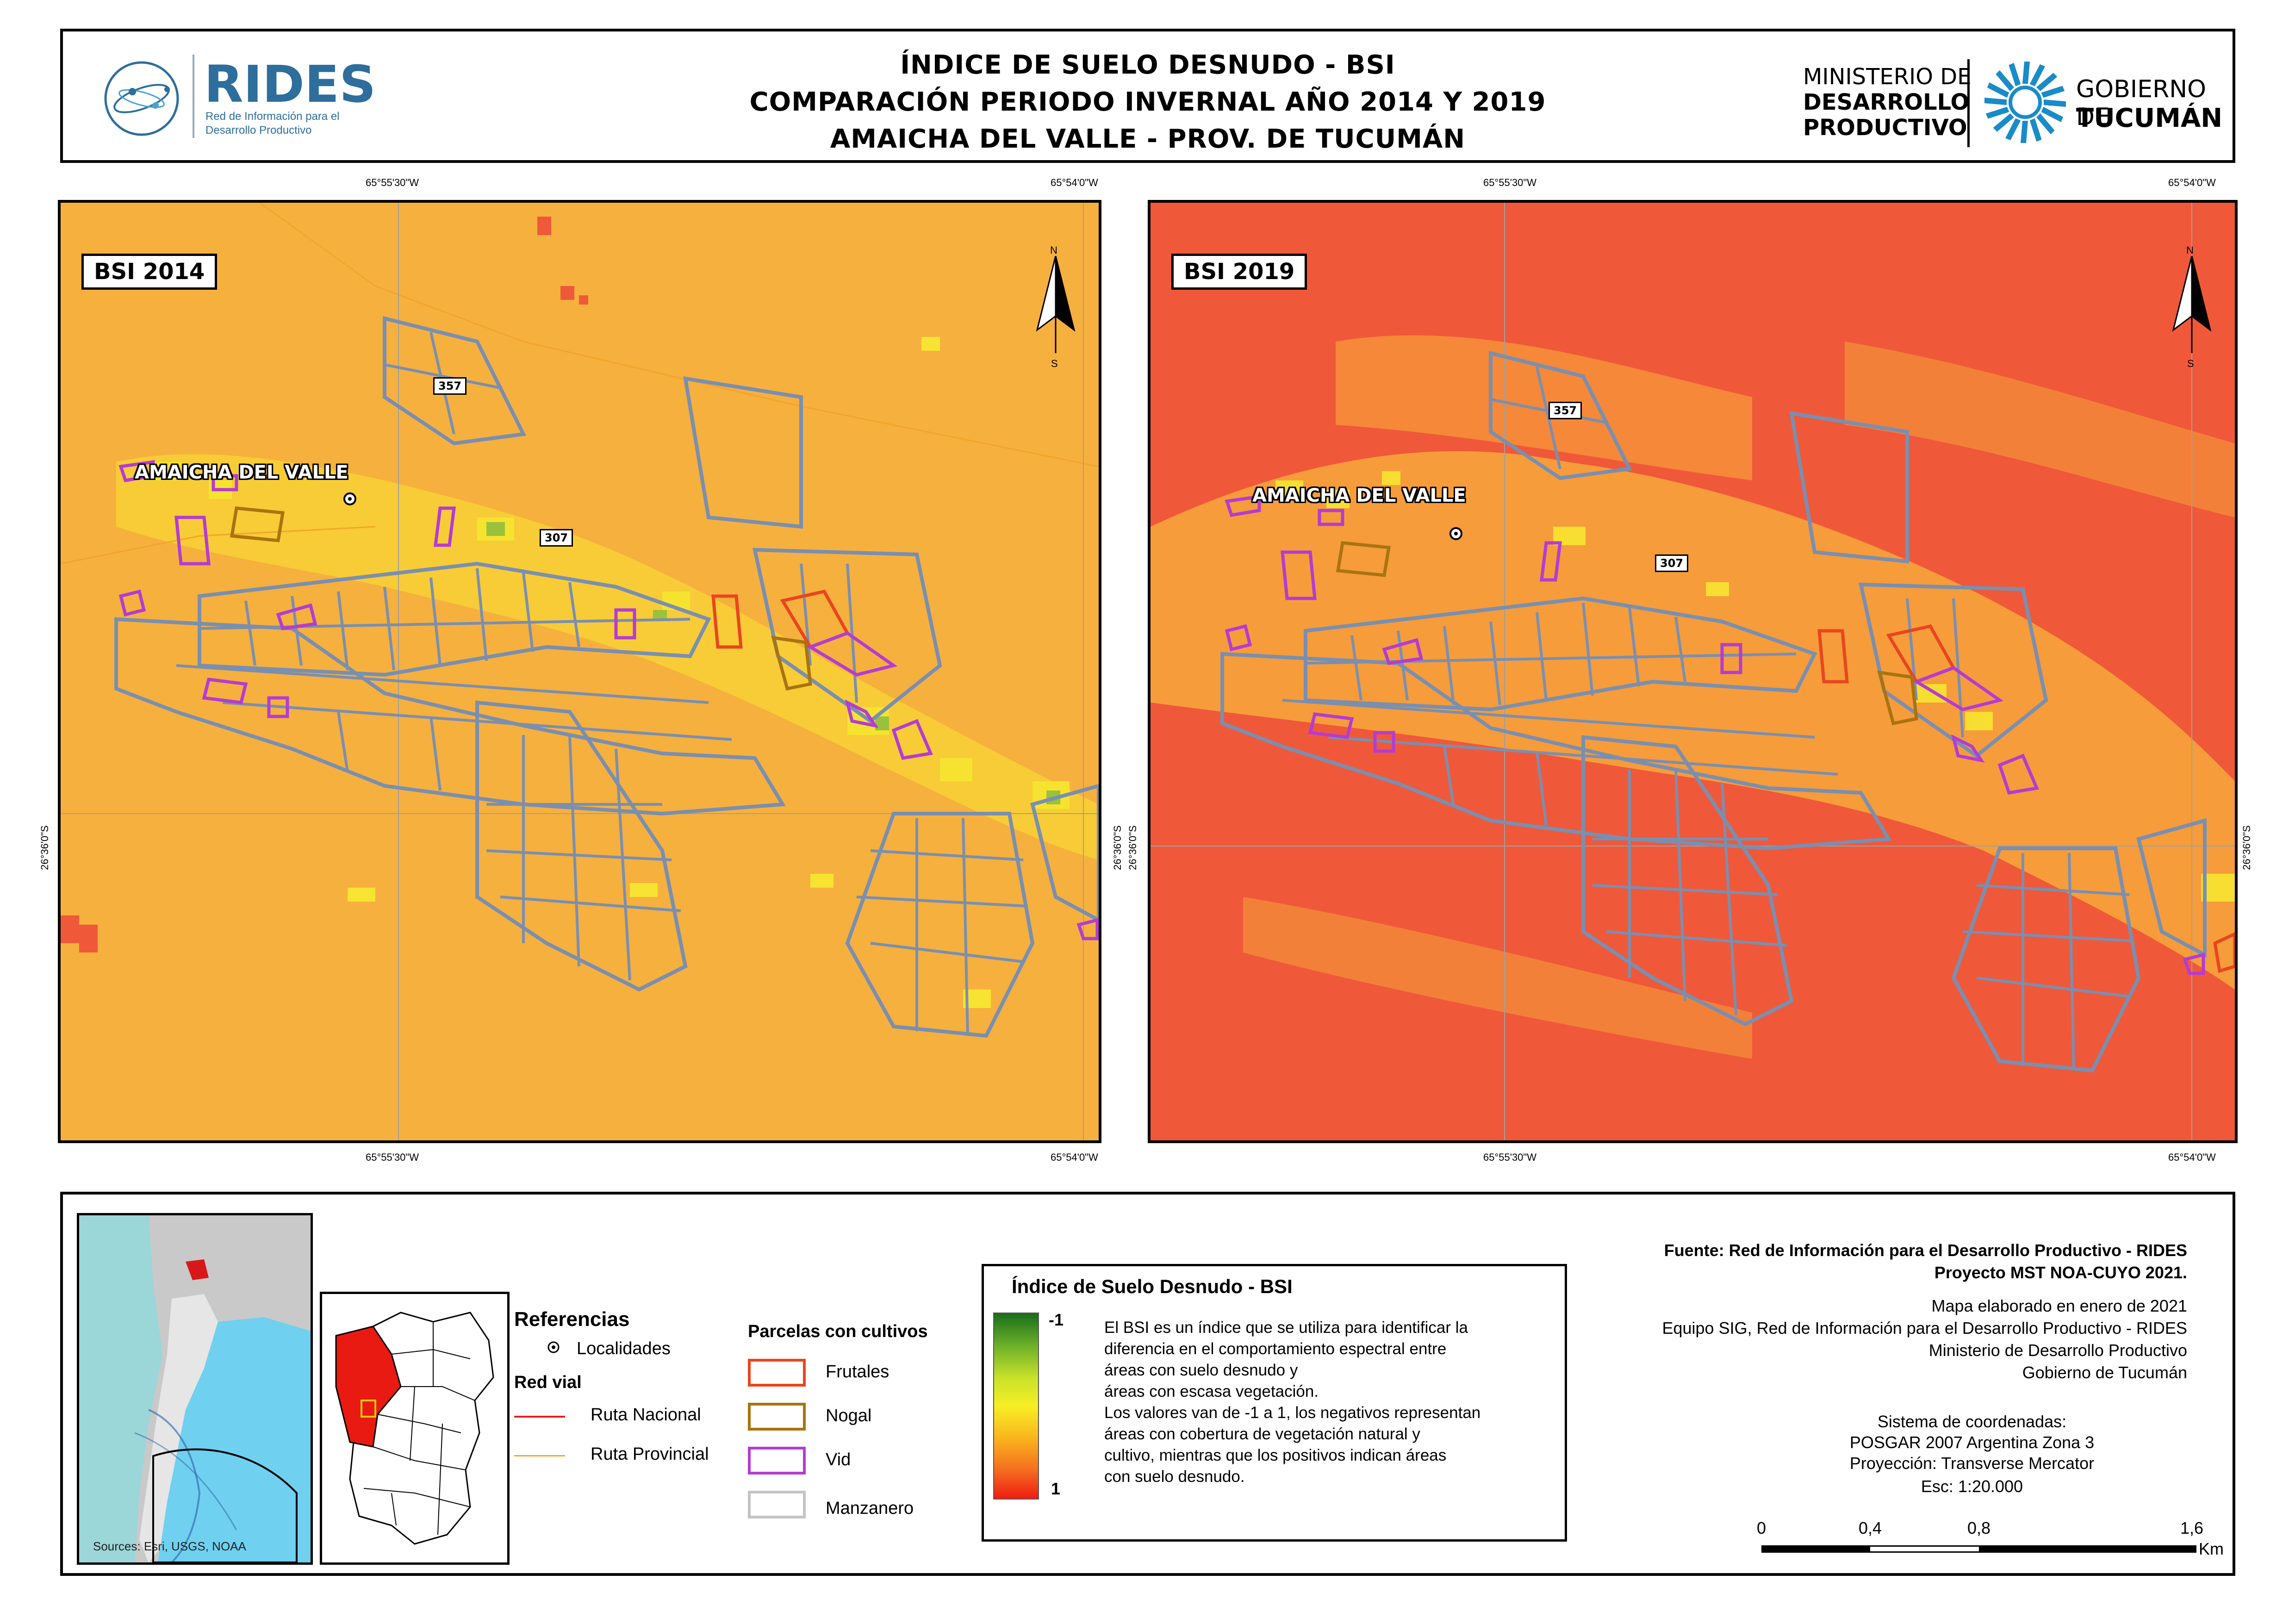 The width and height of the screenshot is (2295, 1624). What do you see at coordinates (1056, 1319) in the screenshot?
I see `bsi-min-label: -1` at bounding box center [1056, 1319].